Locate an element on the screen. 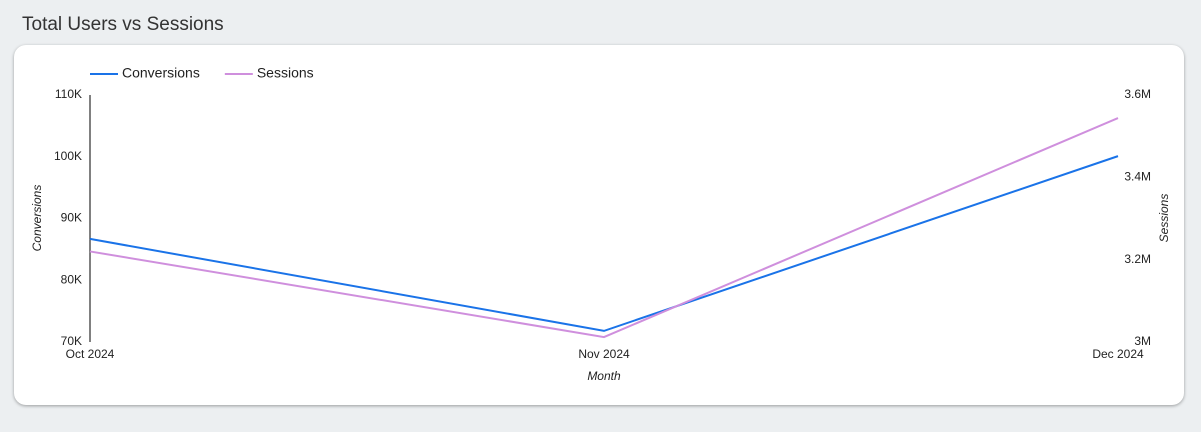 The height and width of the screenshot is (432, 1201). y-tick-label: 90K is located at coordinates (71, 218).